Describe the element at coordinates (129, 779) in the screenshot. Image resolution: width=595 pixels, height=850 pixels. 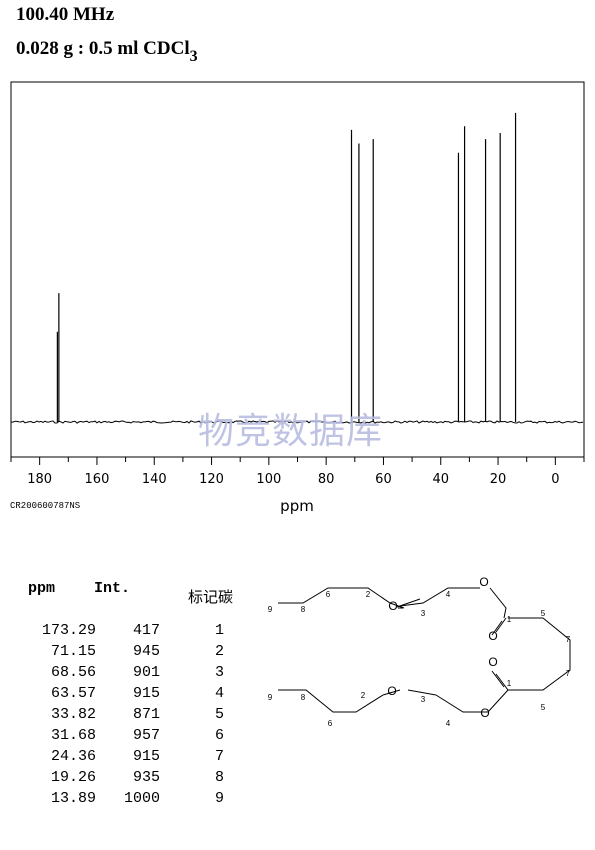
I see `table-row: 19.26 935 8` at that location.